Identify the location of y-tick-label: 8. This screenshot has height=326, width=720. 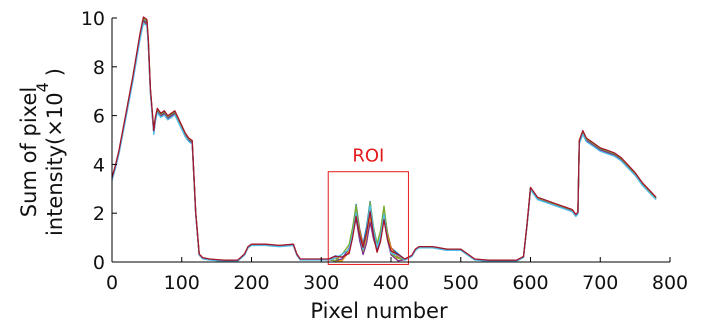
(99, 68).